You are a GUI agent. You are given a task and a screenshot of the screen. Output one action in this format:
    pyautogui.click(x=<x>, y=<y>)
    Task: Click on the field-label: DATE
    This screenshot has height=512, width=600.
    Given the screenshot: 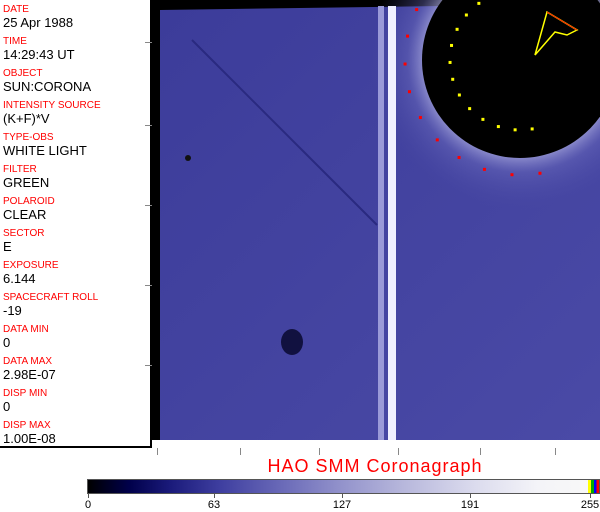 What is the action you would take?
    pyautogui.click(x=16, y=9)
    